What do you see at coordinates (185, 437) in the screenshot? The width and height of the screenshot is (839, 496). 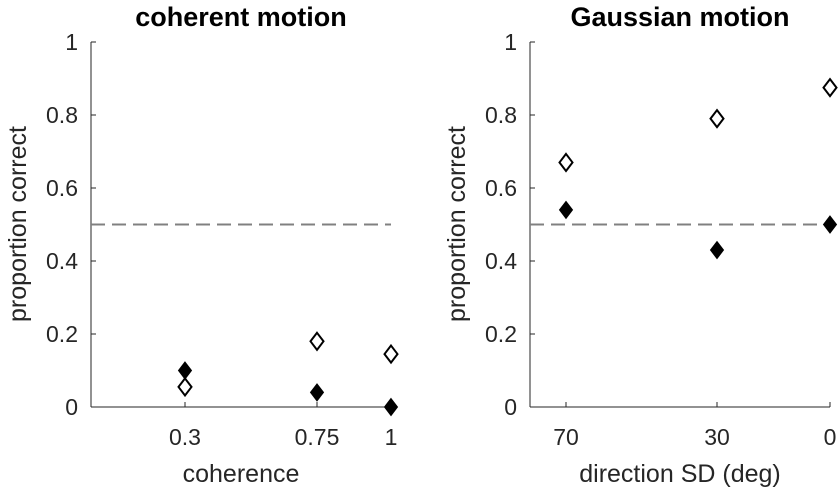 I see `x-tick-label: 0.3` at bounding box center [185, 437].